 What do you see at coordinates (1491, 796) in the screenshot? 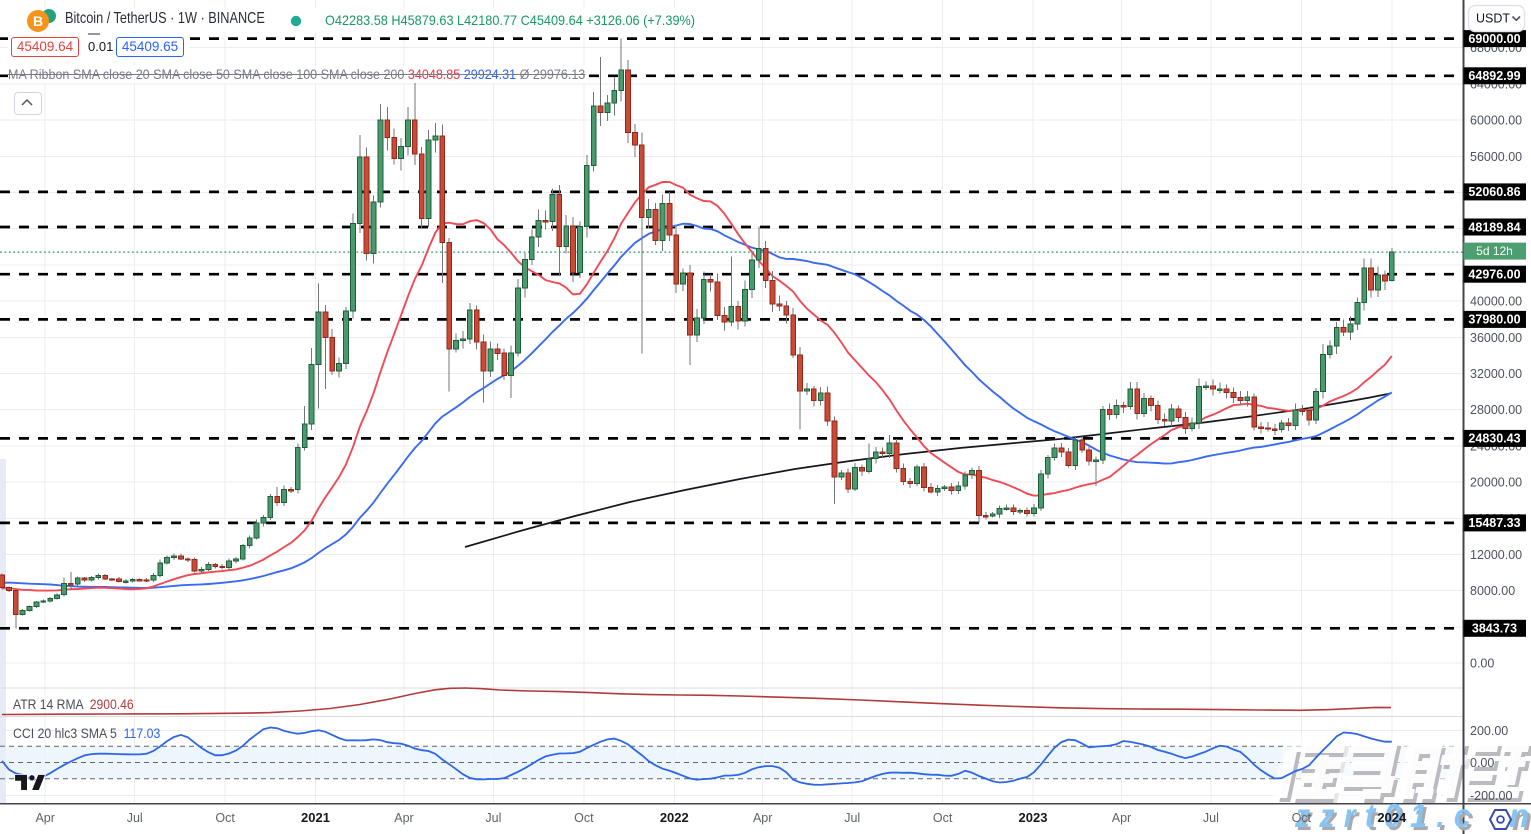
I see `svg-text: -200.00` at bounding box center [1491, 796].